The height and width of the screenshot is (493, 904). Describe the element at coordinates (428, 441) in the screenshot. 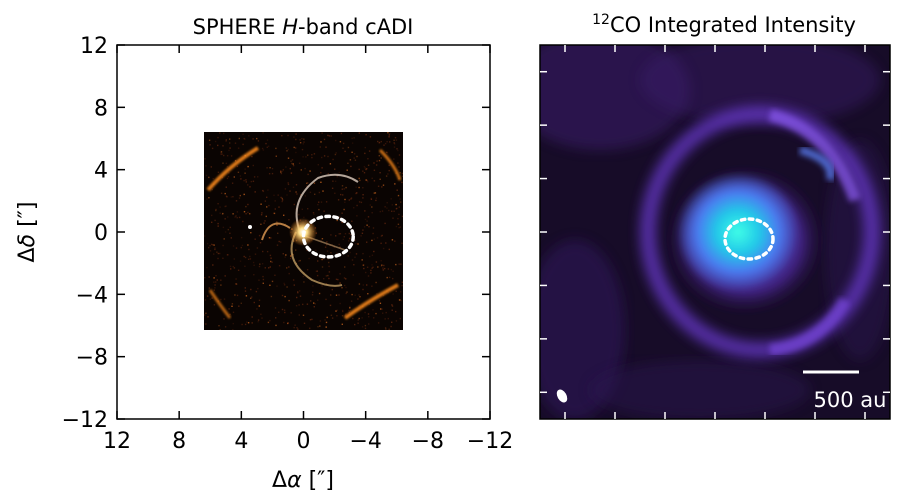

I see `x-tick-label: −8` at that location.